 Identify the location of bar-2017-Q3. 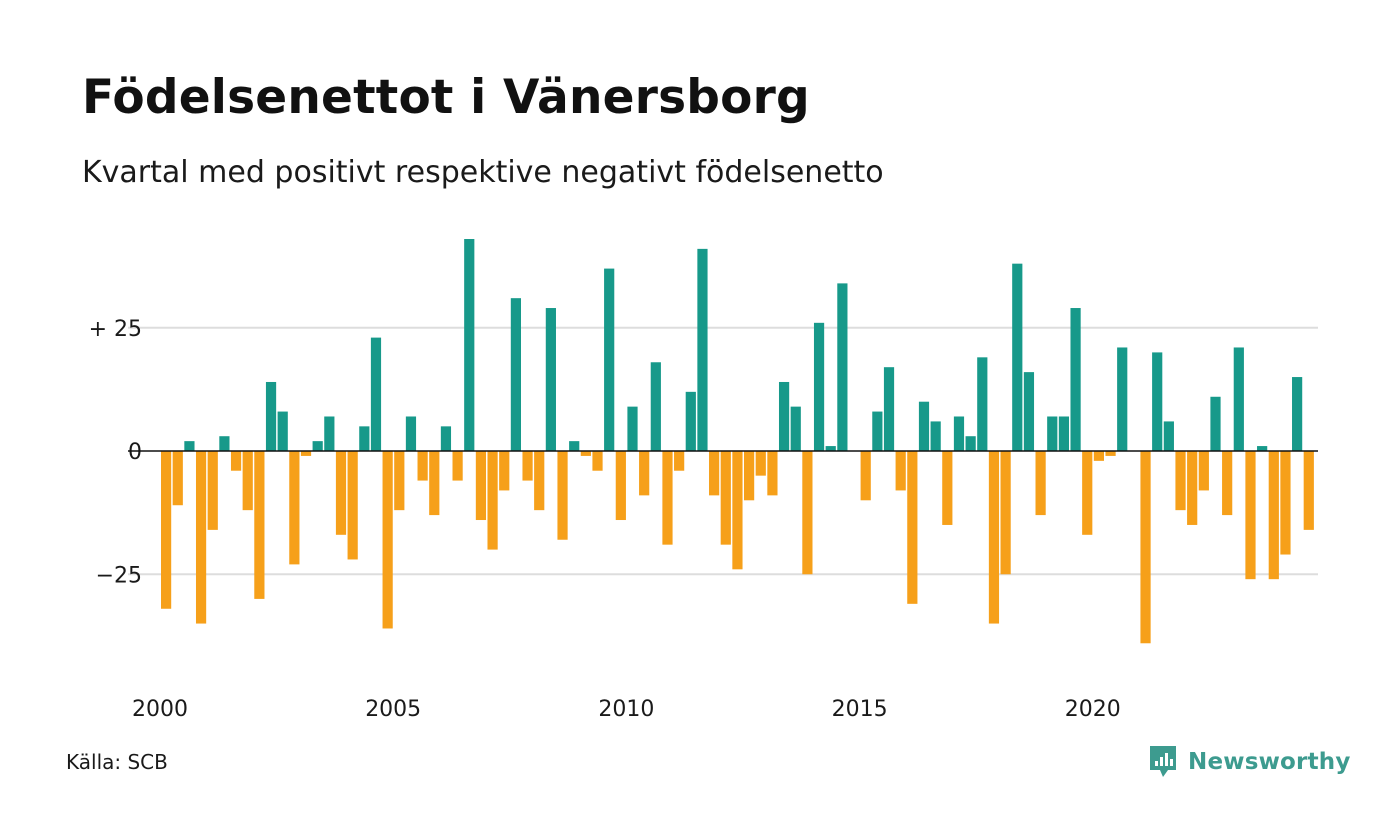
(982, 404).